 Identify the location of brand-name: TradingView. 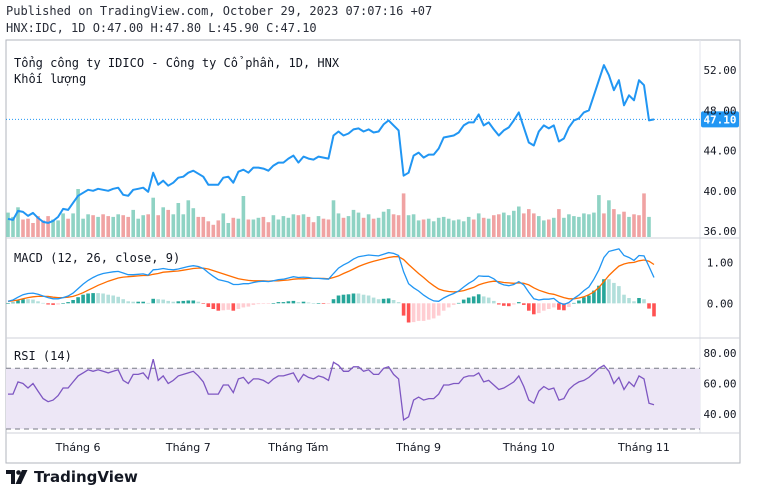
(86, 477).